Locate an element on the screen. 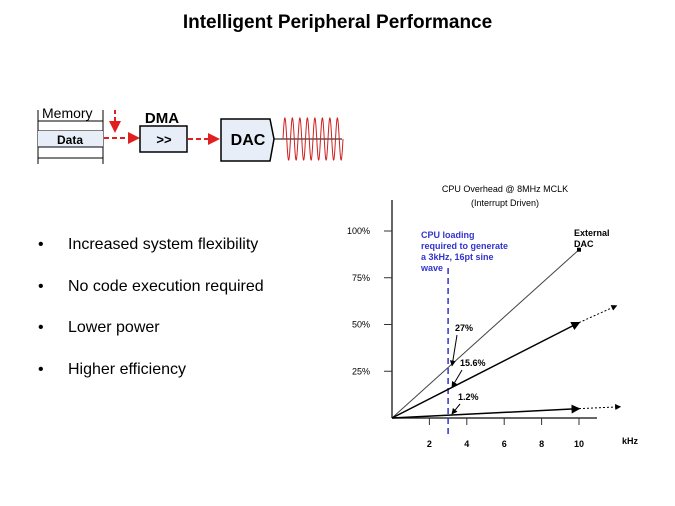  bullet-item: • Increased system flexibility is located at coordinates (148, 244).